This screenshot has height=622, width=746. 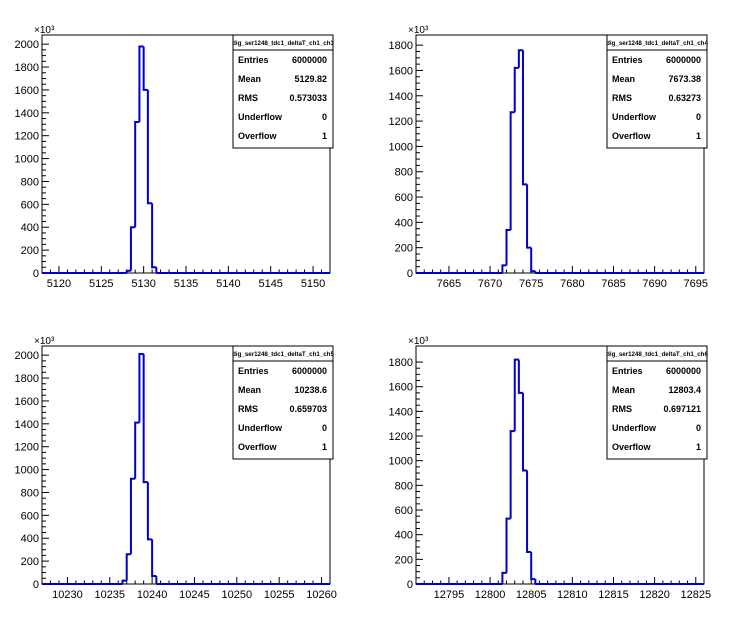 I want to click on x-tick-label: 5150, so click(x=313, y=284).